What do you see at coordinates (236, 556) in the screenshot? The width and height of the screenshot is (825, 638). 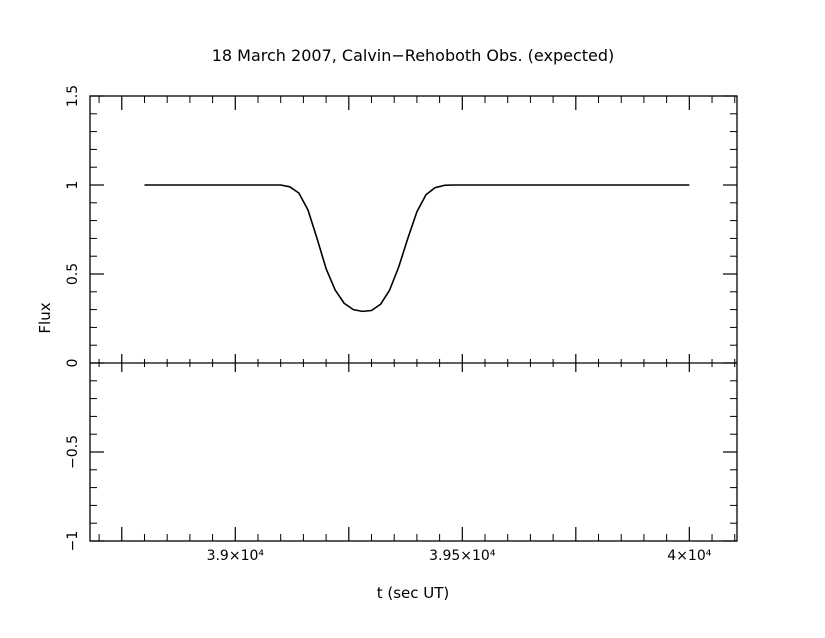 I see `x-tick-label: 3.9×10⁴` at bounding box center [236, 556].